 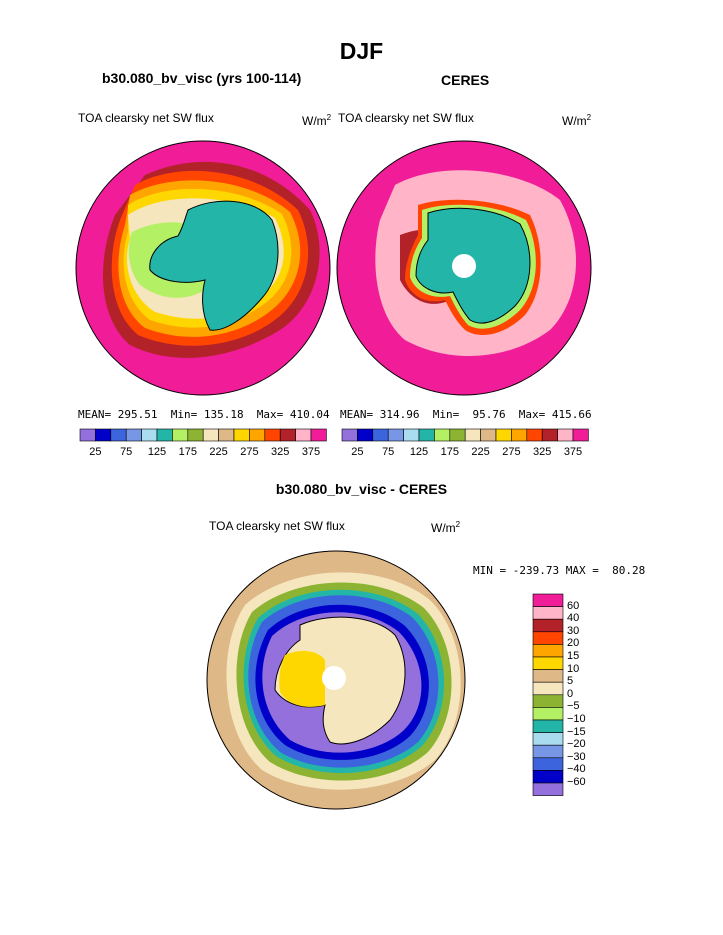 I want to click on difference-panel-title: b30.080_bv_visc - CERES, so click(x=361, y=489).